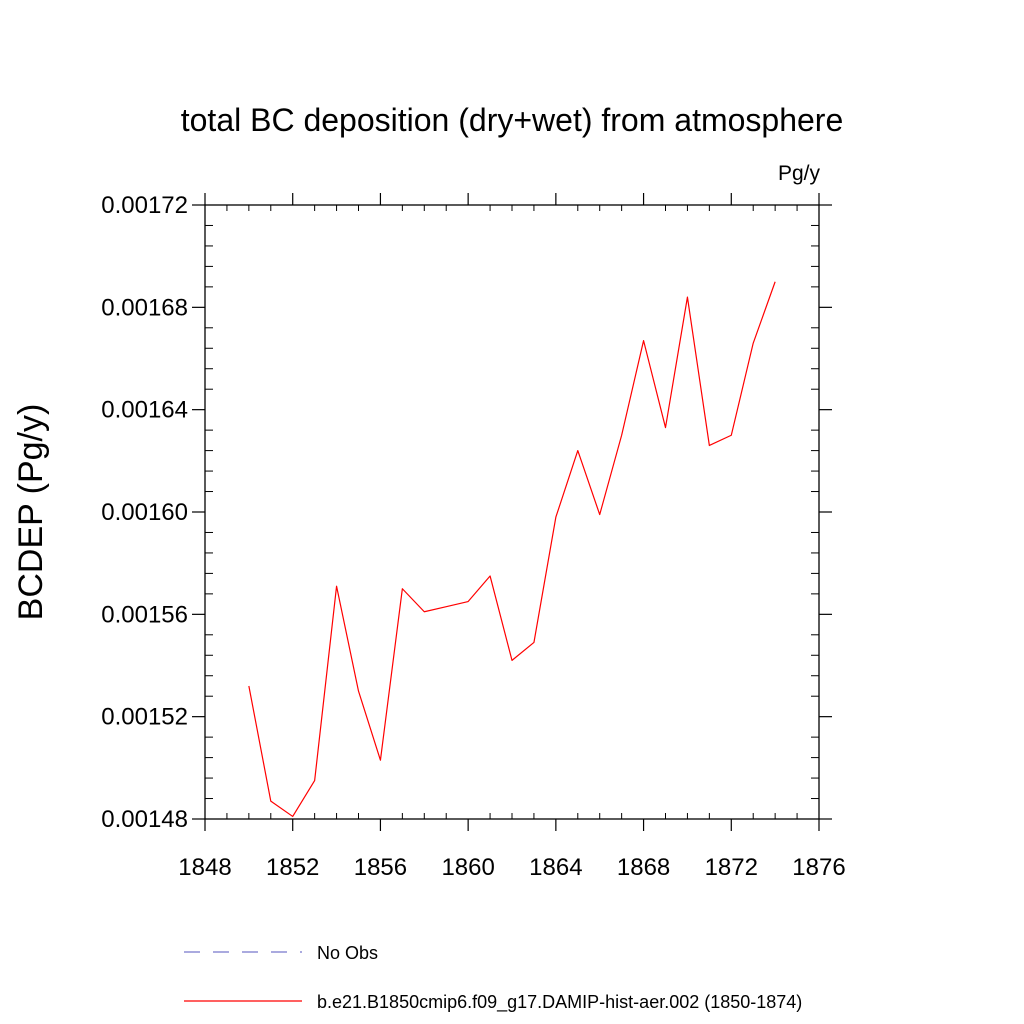 The height and width of the screenshot is (1024, 1024). Describe the element at coordinates (467, 867) in the screenshot. I see `x-tick-label: 1860` at that location.